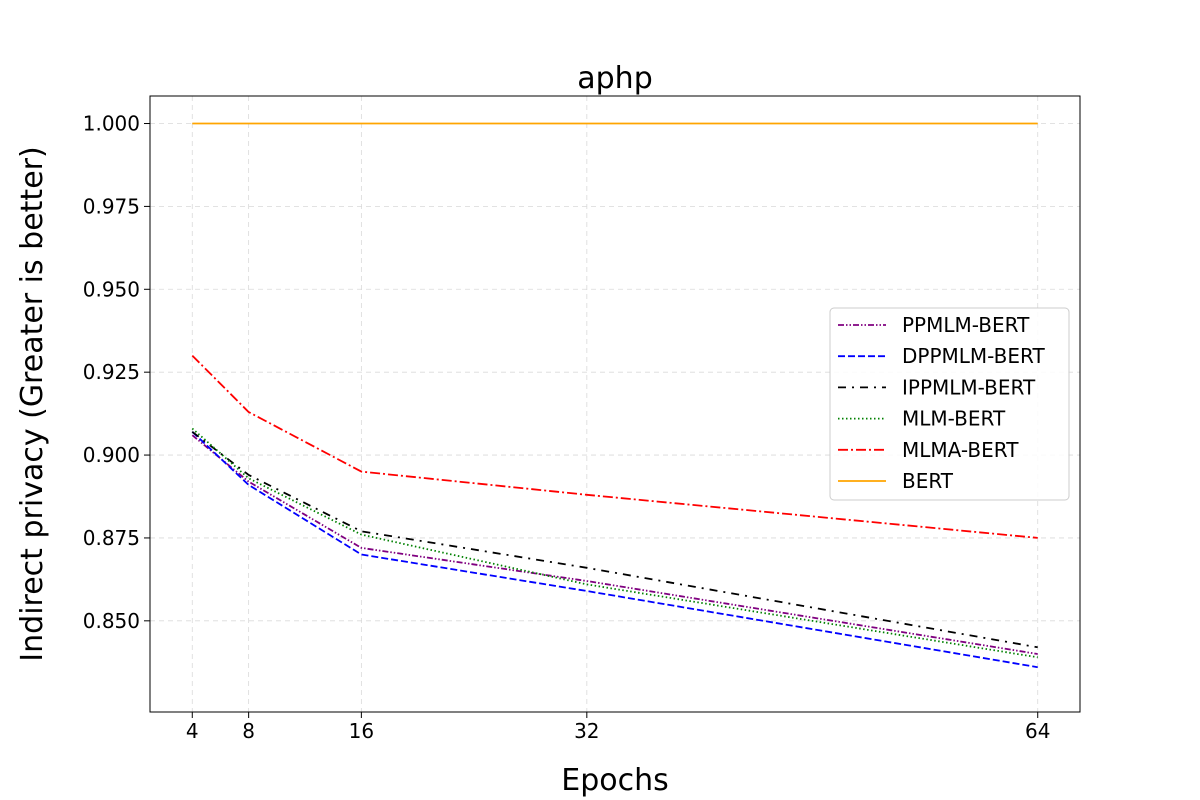  Describe the element at coordinates (111, 124) in the screenshot. I see `y-tick-label: 1.000` at that location.